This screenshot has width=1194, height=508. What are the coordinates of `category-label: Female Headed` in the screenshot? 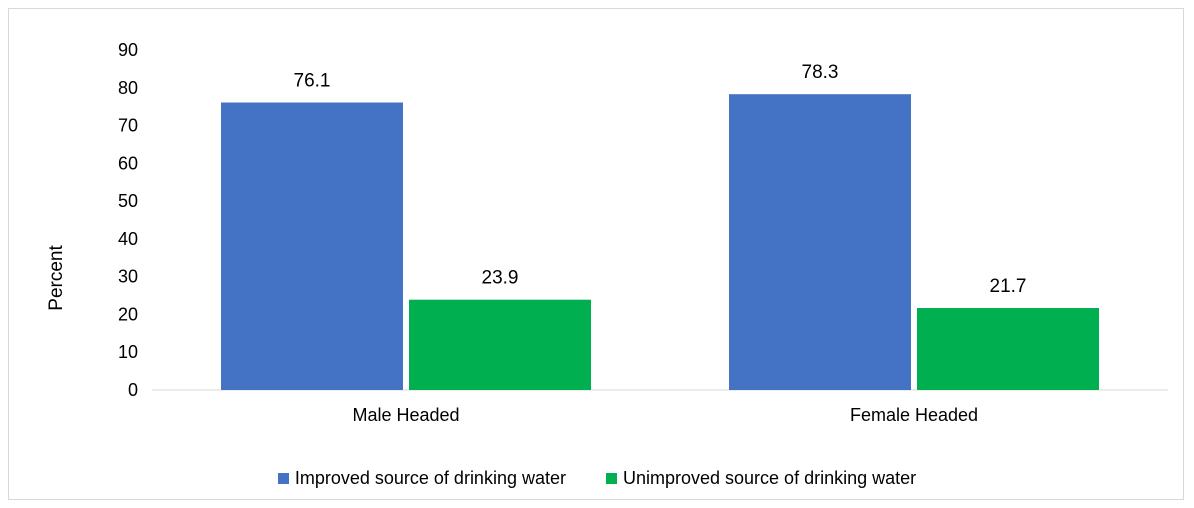 It's located at (914, 415).